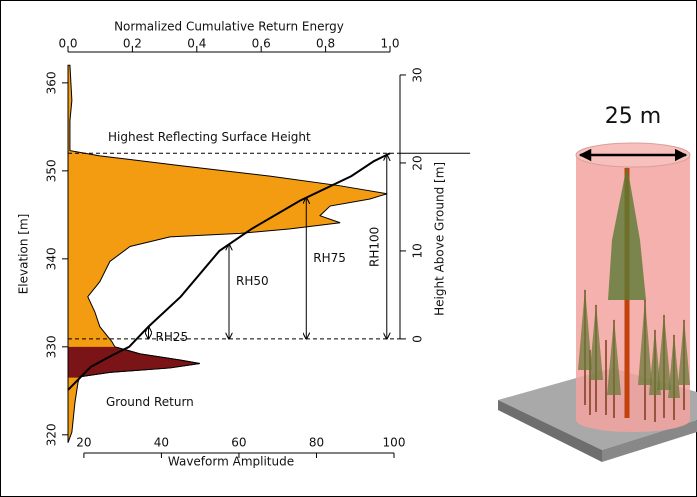 Image resolution: width=697 pixels, height=497 pixels. I want to click on x-tick-label: 100, so click(394, 443).